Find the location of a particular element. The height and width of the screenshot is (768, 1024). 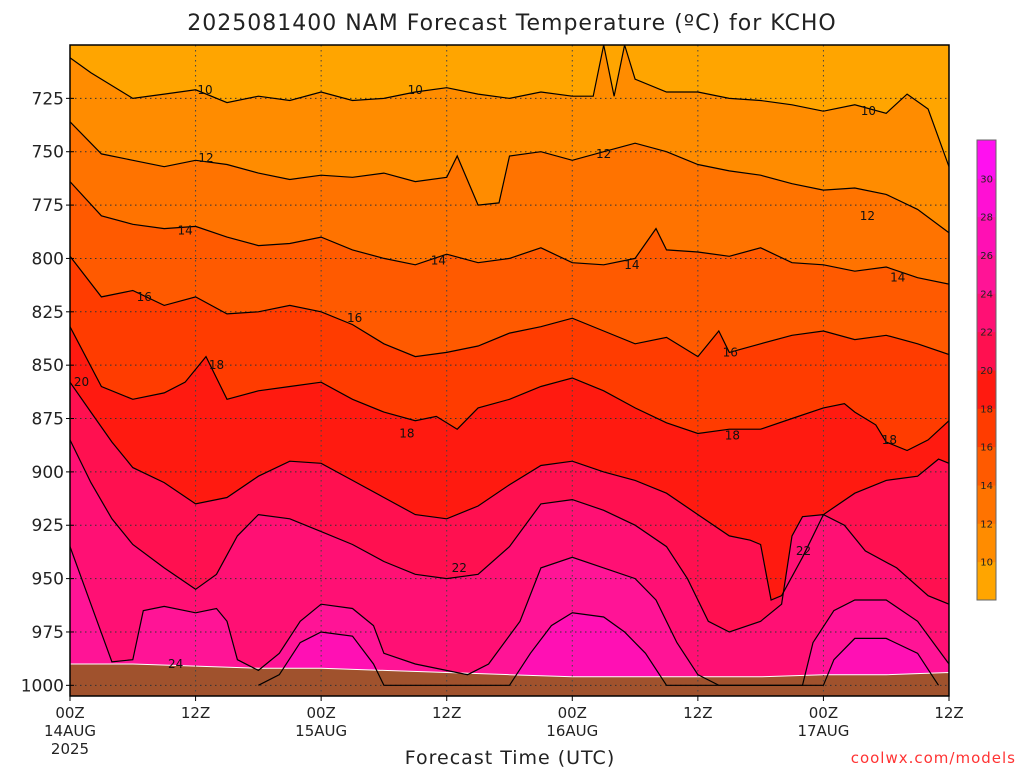

y-tick-label: 875 is located at coordinates (48, 420).